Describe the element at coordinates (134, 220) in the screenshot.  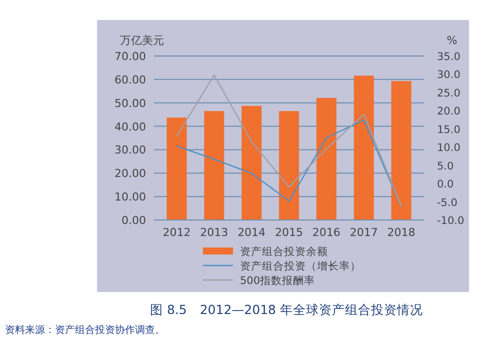
I see `y-tick-label: 0.00` at that location.